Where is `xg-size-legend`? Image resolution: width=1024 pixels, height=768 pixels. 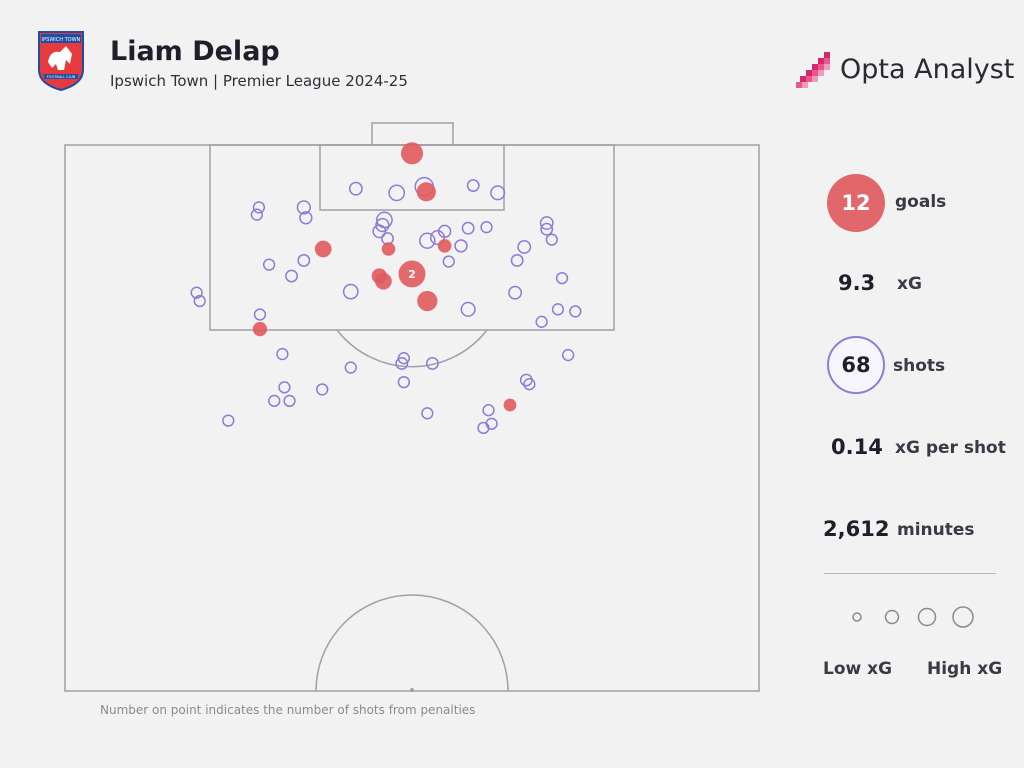
xg-size-legend is located at coordinates (913, 617).